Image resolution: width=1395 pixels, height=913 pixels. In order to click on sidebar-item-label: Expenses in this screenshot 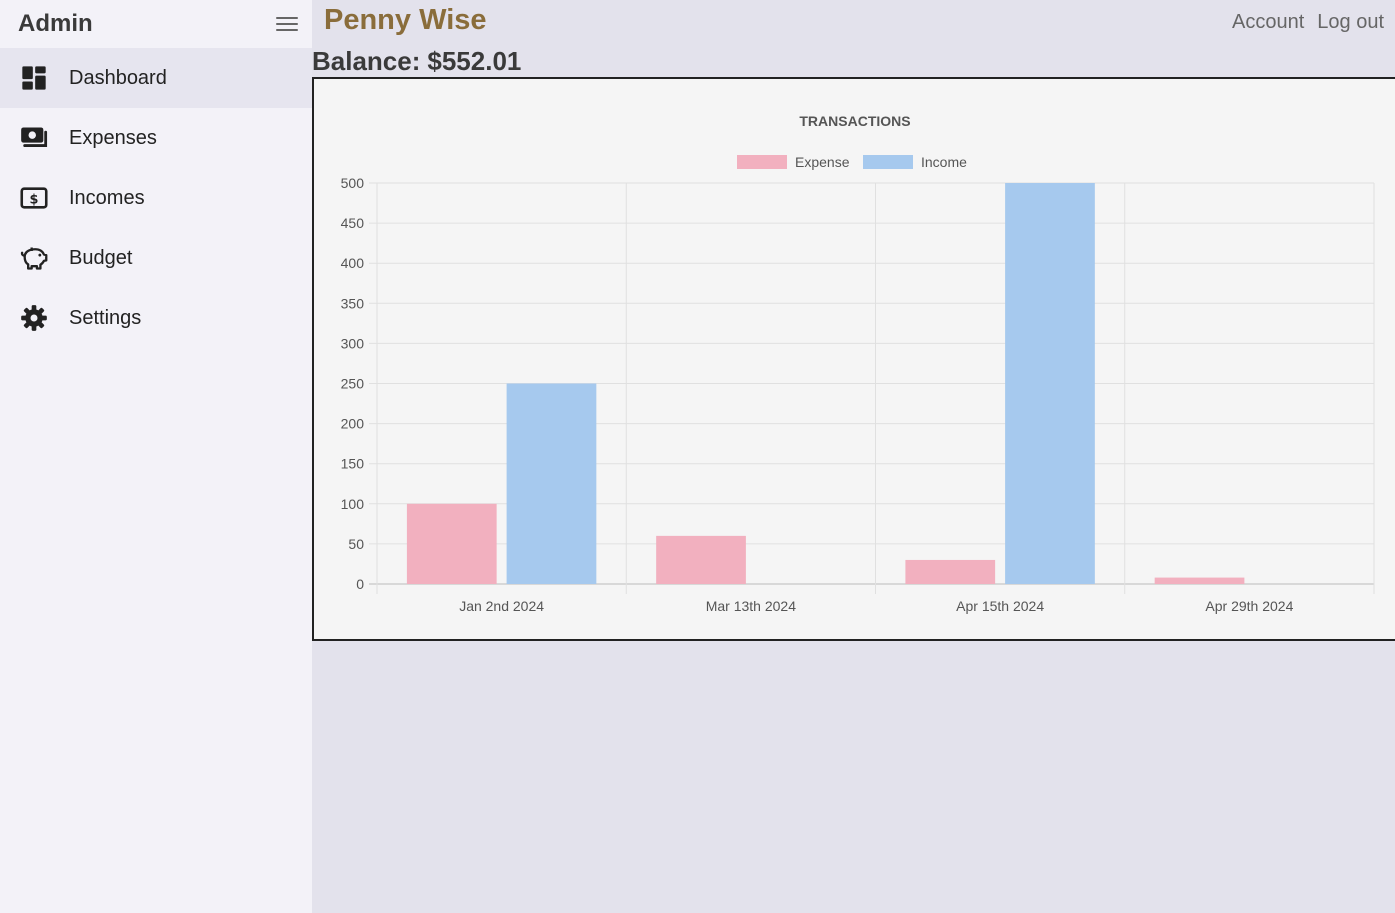, I will do `click(113, 137)`.